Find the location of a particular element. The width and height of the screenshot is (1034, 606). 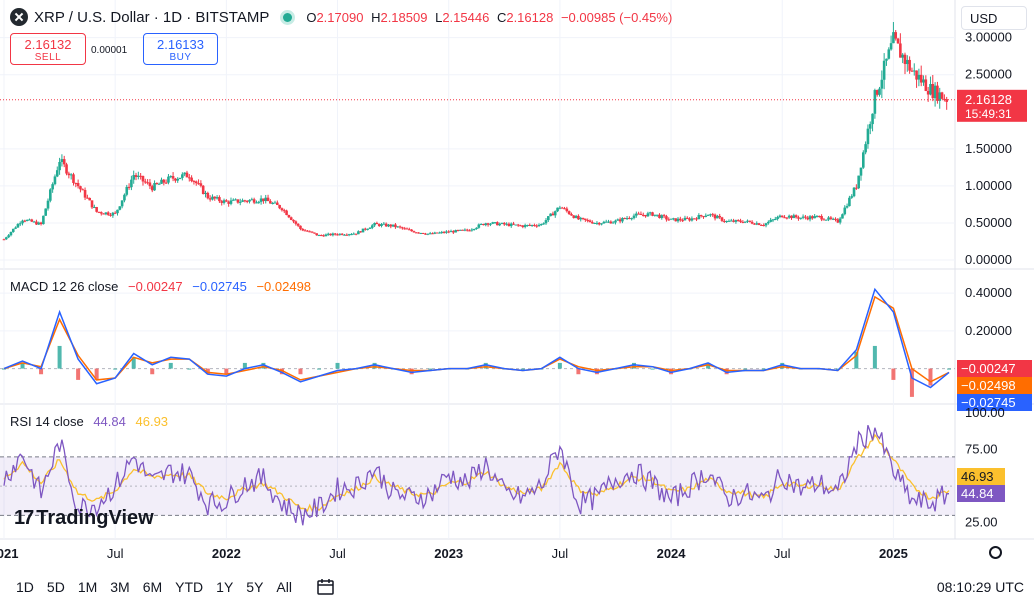

tradingview-logo: 17 TradingView is located at coordinates (84, 518).